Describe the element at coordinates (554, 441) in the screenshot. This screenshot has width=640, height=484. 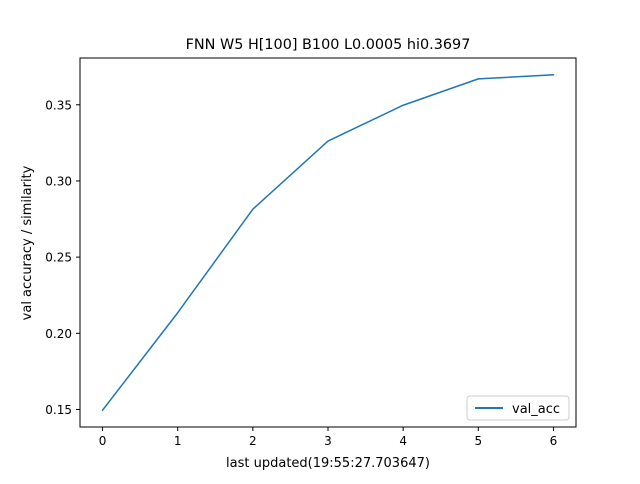
I see `x-tick-label: 6` at that location.